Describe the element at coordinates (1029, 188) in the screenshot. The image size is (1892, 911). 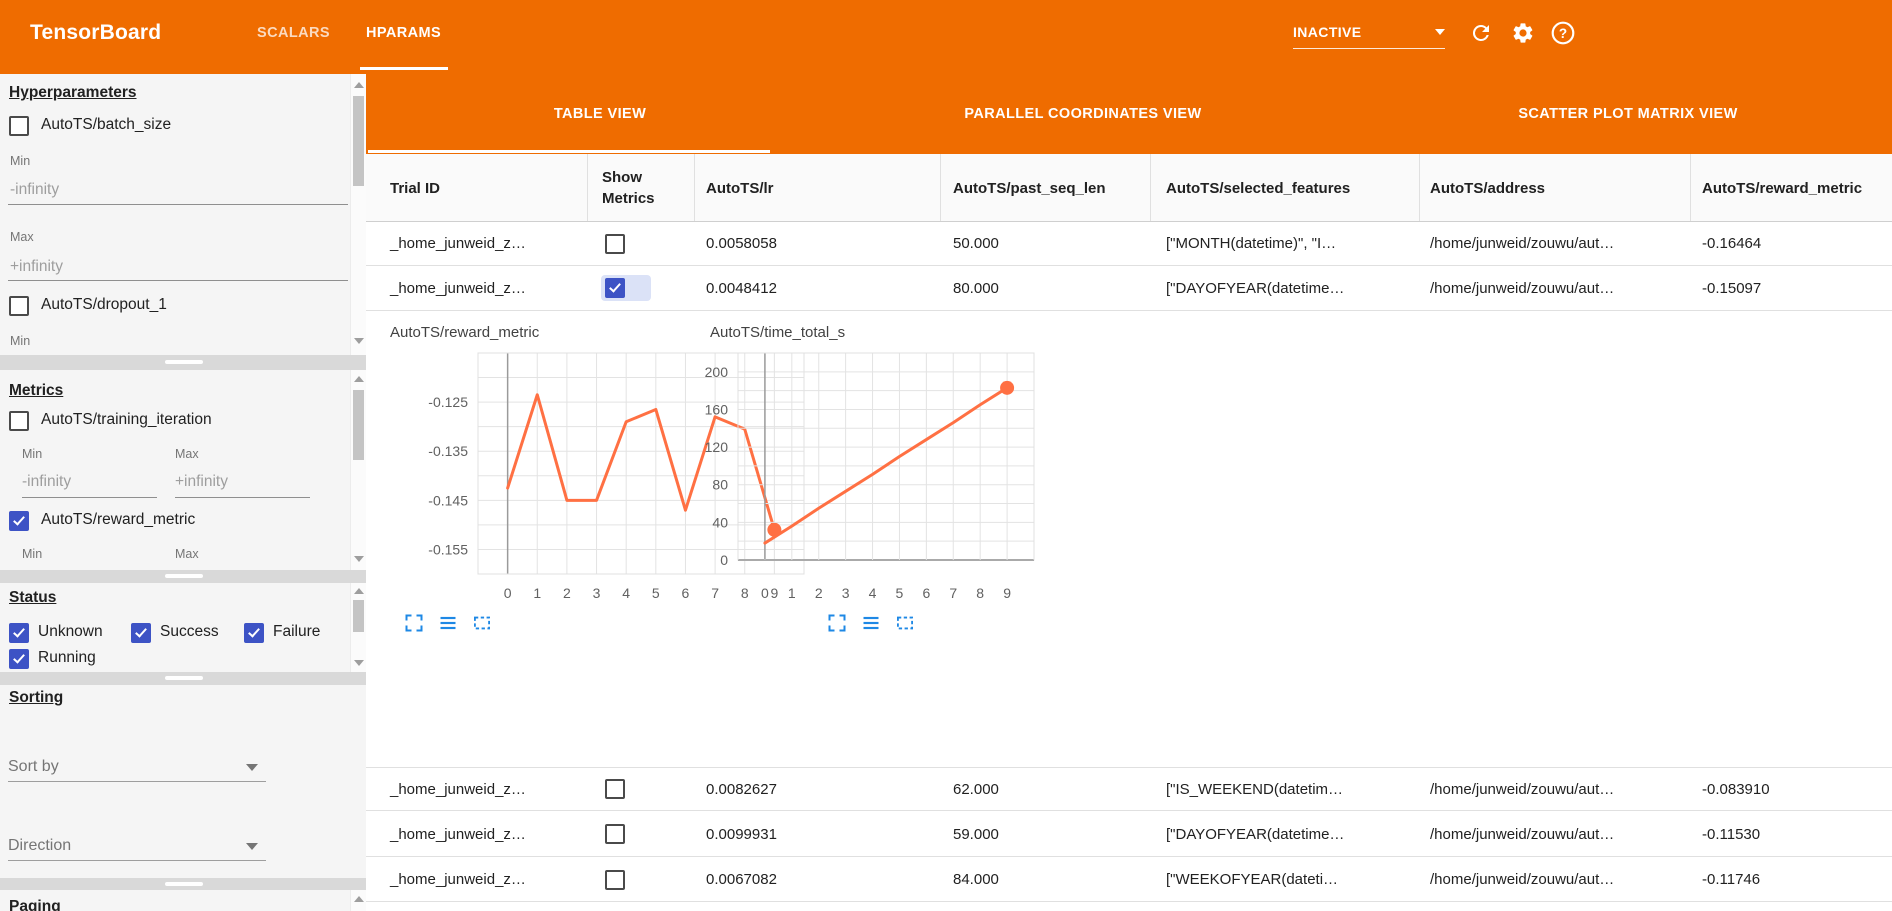
I see `col-header-past-seq-len: AutoTS/past_seq_len` at that location.